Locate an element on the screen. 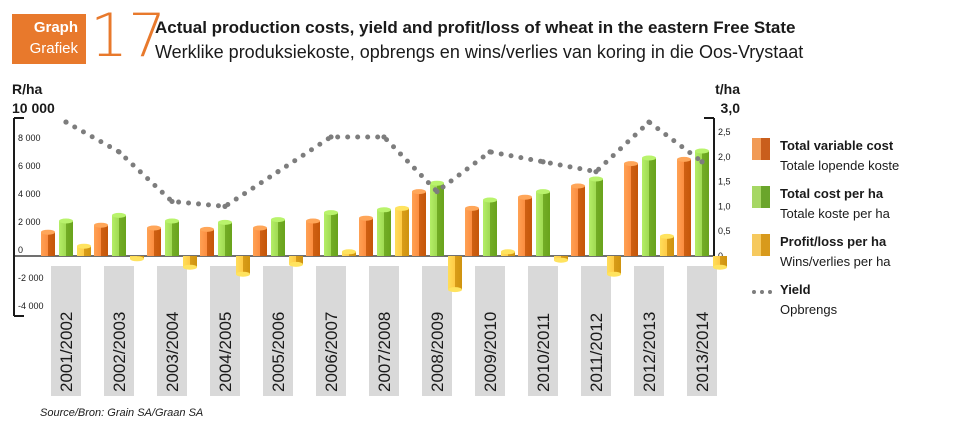 The image size is (960, 432). category-label: 2007/2008 is located at coordinates (384, 352).